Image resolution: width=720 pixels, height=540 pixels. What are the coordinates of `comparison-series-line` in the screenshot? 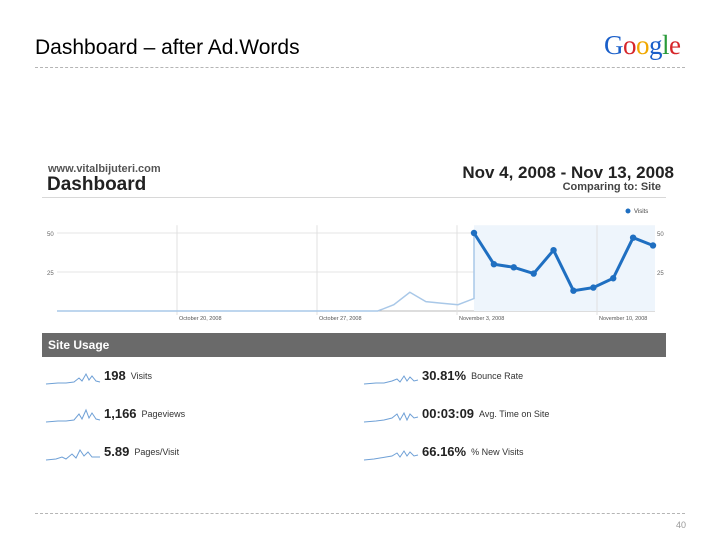 It's located at (266, 272).